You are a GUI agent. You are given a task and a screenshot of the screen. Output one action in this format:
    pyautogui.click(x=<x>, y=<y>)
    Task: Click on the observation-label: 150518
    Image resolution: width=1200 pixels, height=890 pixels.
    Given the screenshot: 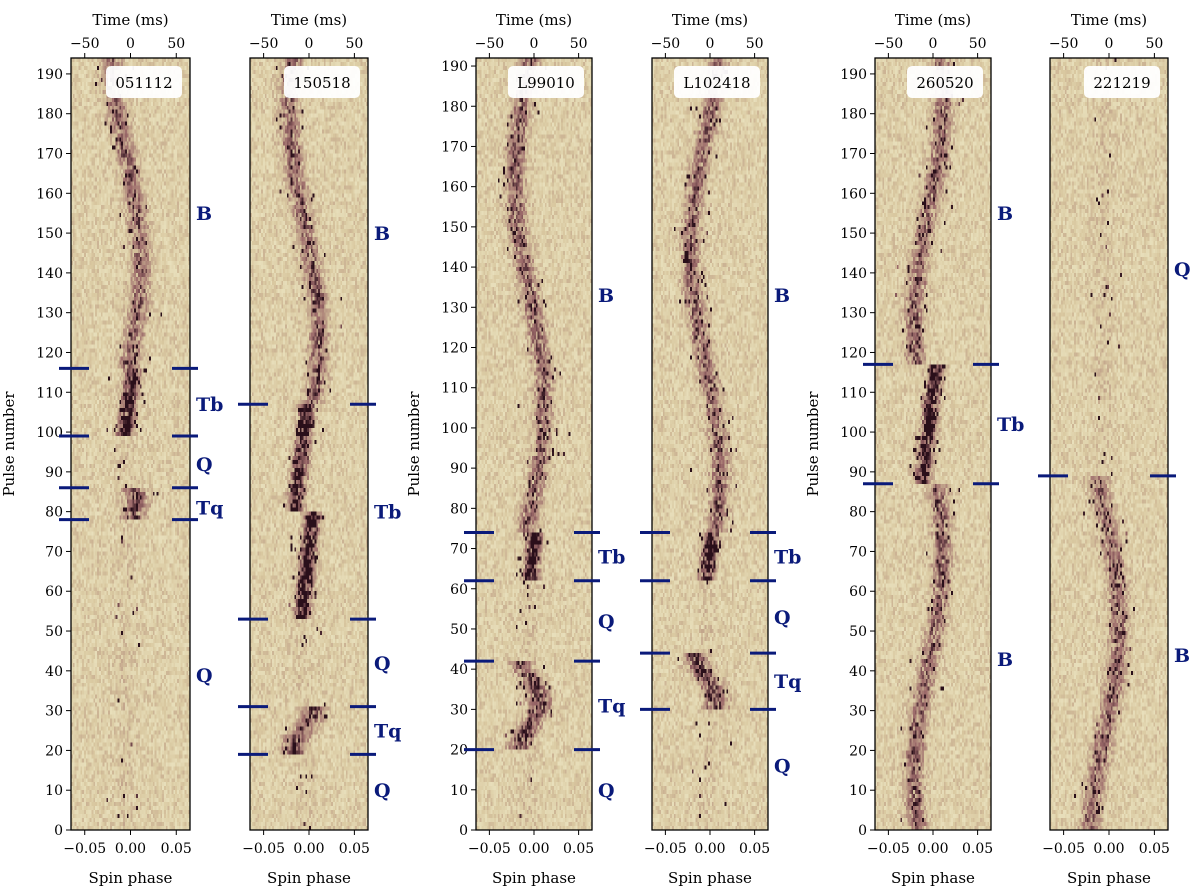 What is the action you would take?
    pyautogui.click(x=321, y=83)
    